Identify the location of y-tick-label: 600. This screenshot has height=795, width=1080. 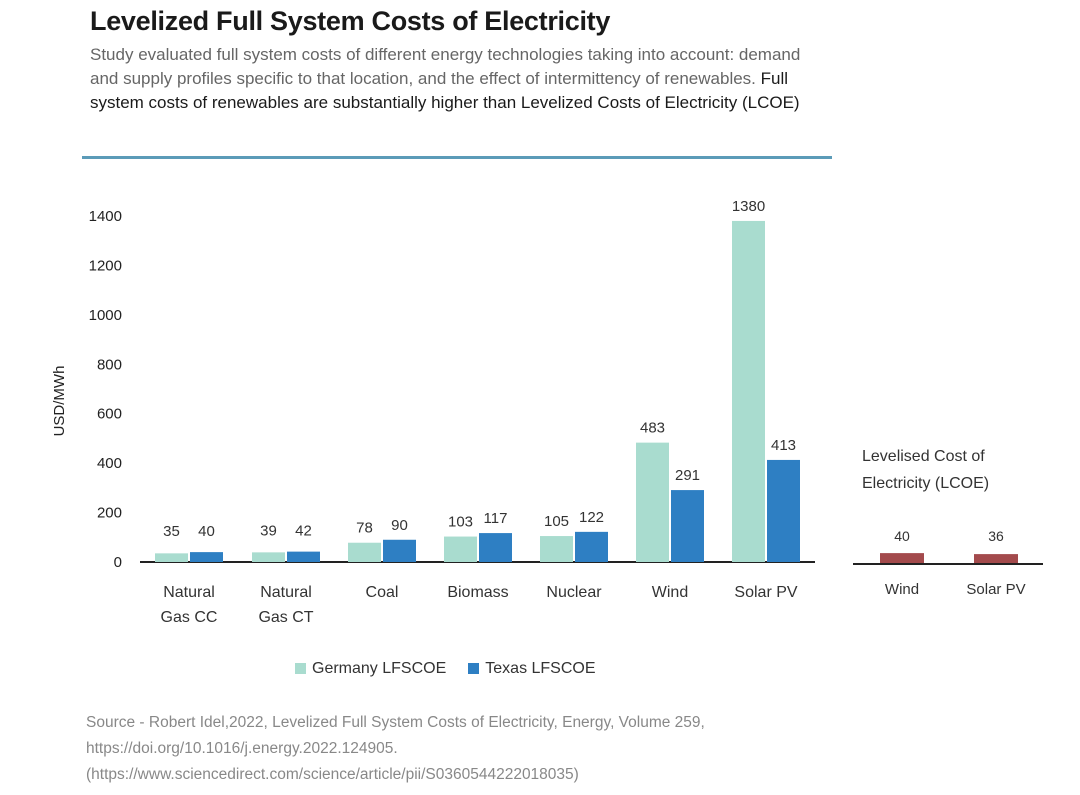
(109, 414).